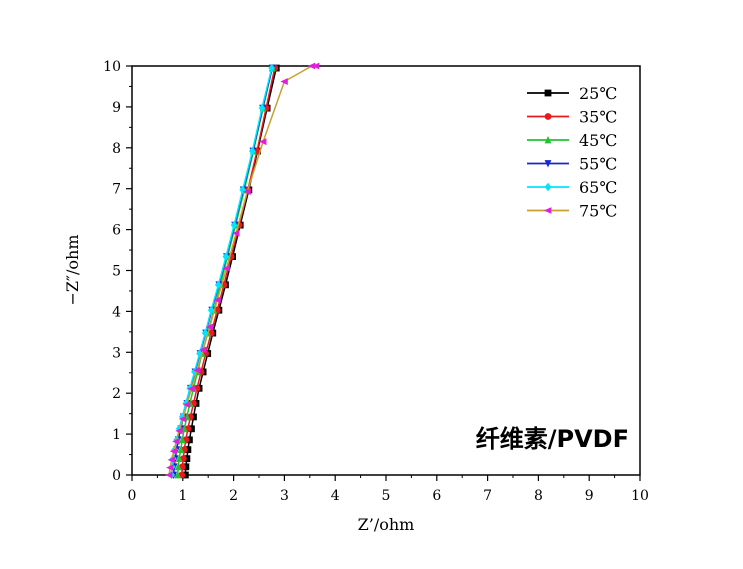  I want to click on legend: 25℃ 35℃ 45℃ 55℃ 65℃ 75℃, so click(572, 152).